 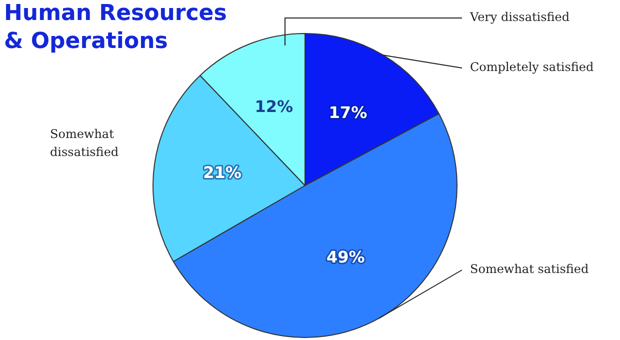 What do you see at coordinates (222, 172) in the screenshot?
I see `data-label: 21%` at bounding box center [222, 172].